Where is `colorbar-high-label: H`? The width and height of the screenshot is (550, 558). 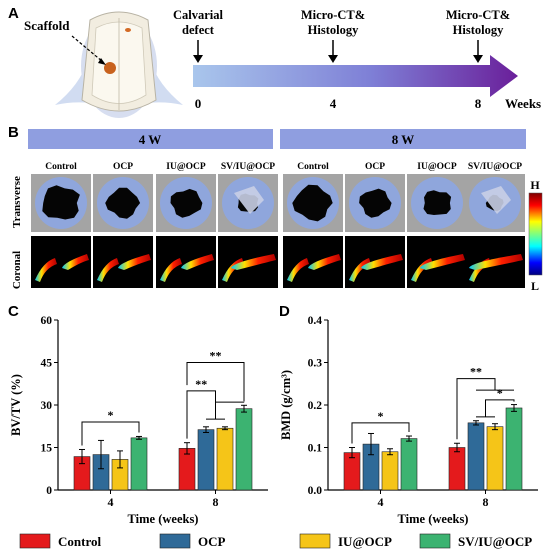 colorbar-high-label: H is located at coordinates (535, 185).